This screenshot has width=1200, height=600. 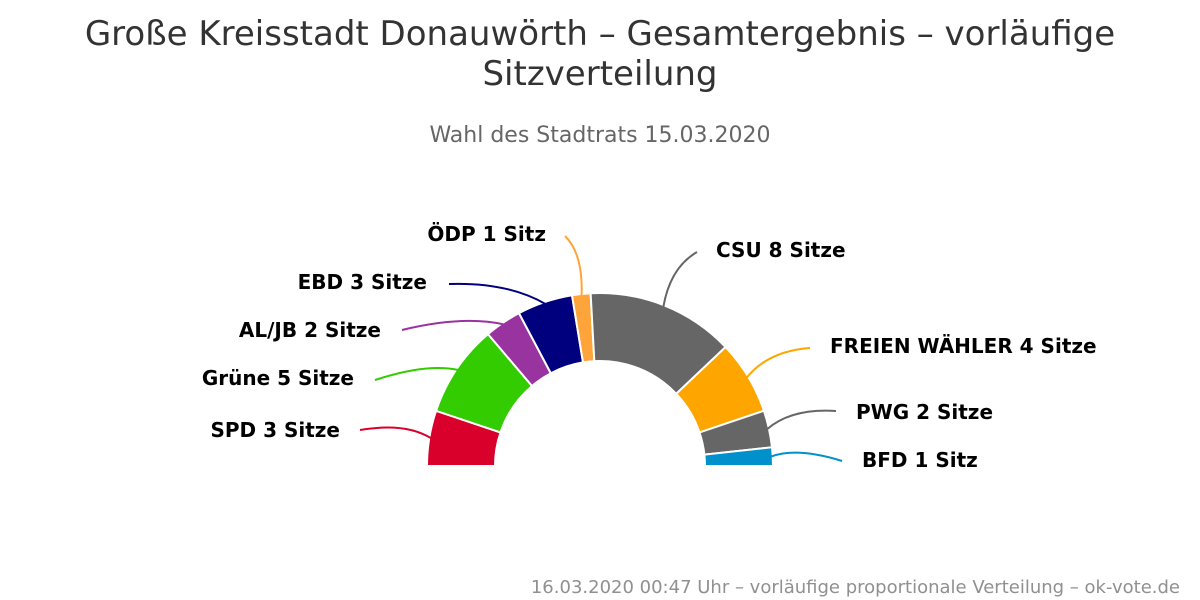 What do you see at coordinates (806, 456) in the screenshot?
I see `connector-bfd` at bounding box center [806, 456].